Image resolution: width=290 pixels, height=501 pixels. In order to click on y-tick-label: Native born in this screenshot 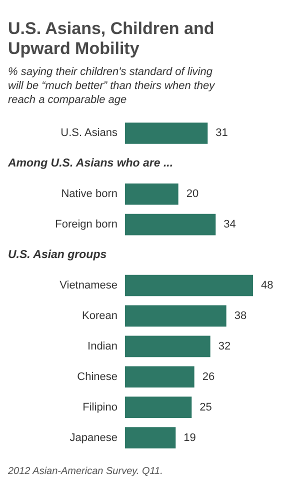, I will do `click(89, 194)`.